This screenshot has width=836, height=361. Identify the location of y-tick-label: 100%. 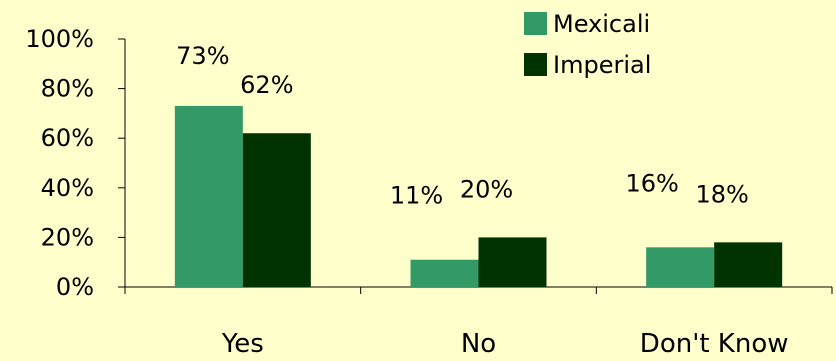
(59, 39).